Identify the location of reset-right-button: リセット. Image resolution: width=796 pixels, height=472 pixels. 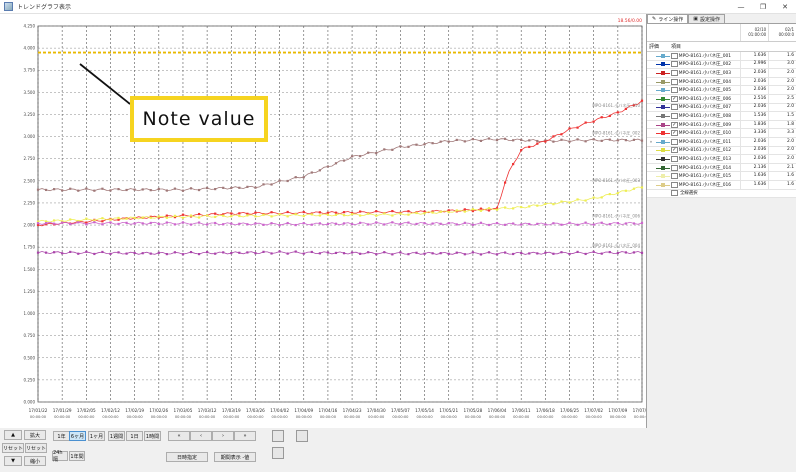
(36, 448).